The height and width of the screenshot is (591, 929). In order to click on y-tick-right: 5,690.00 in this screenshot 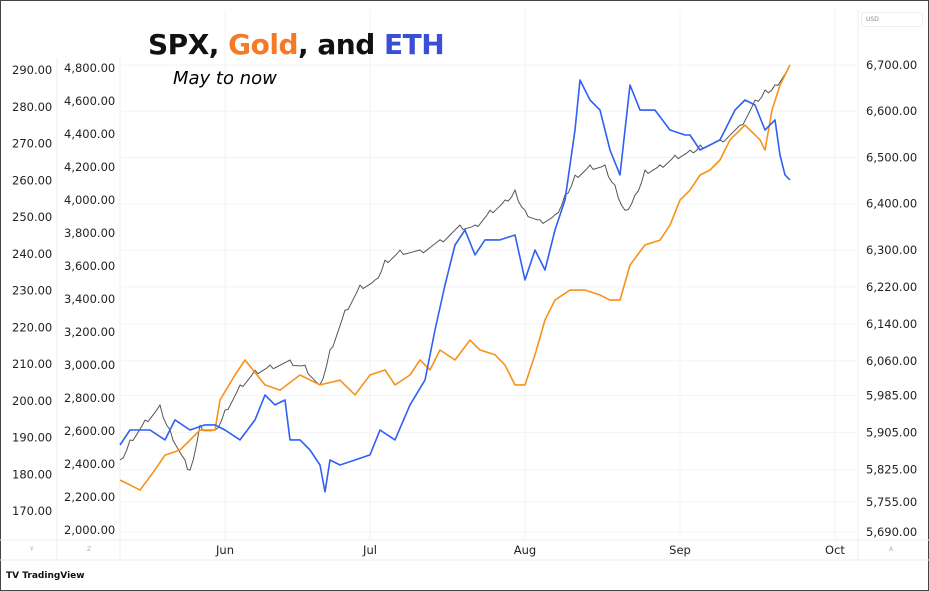, I will do `click(891, 532)`.